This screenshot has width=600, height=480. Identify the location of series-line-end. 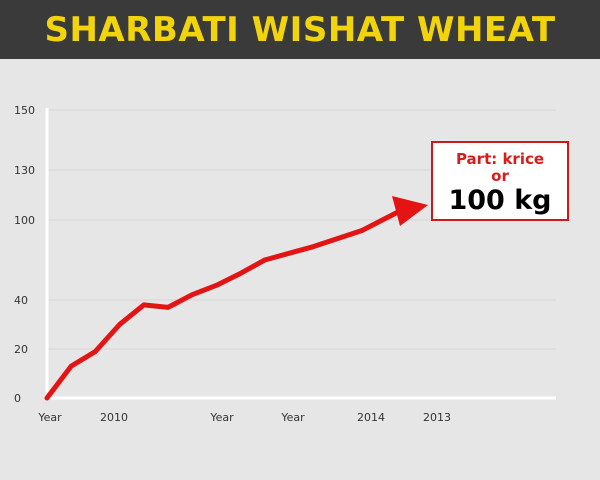
(380, 221).